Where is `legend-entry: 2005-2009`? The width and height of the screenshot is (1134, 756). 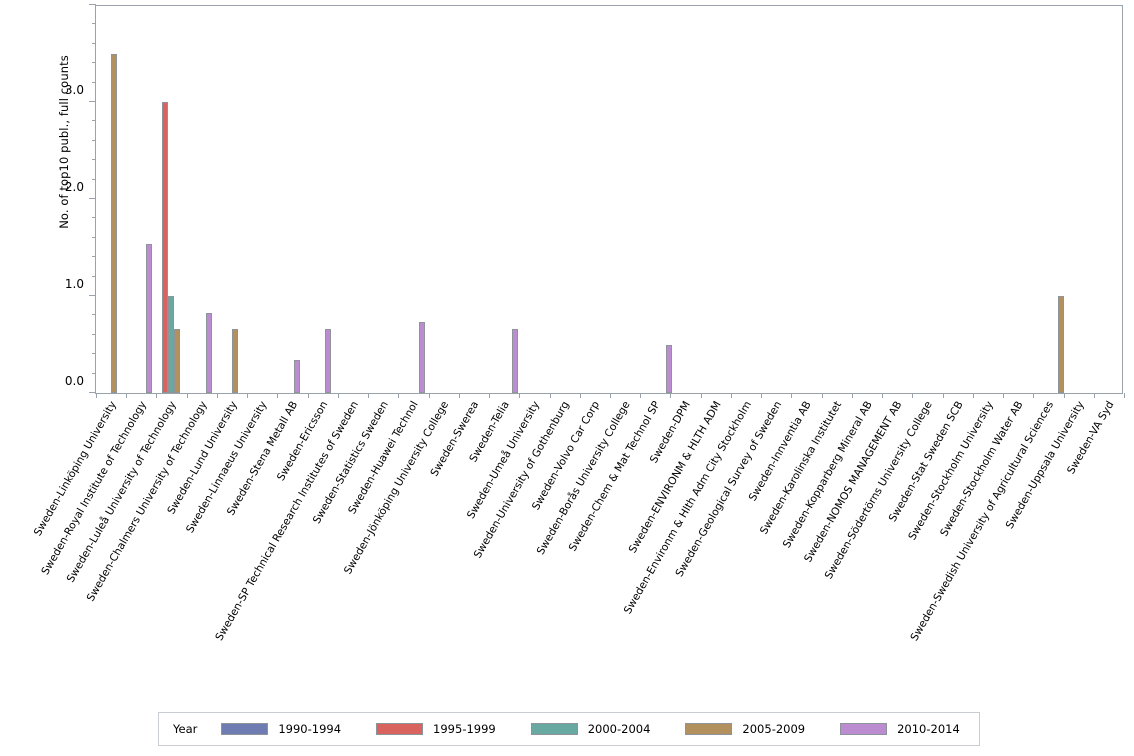 legend-entry: 2005-2009 is located at coordinates (745, 729).